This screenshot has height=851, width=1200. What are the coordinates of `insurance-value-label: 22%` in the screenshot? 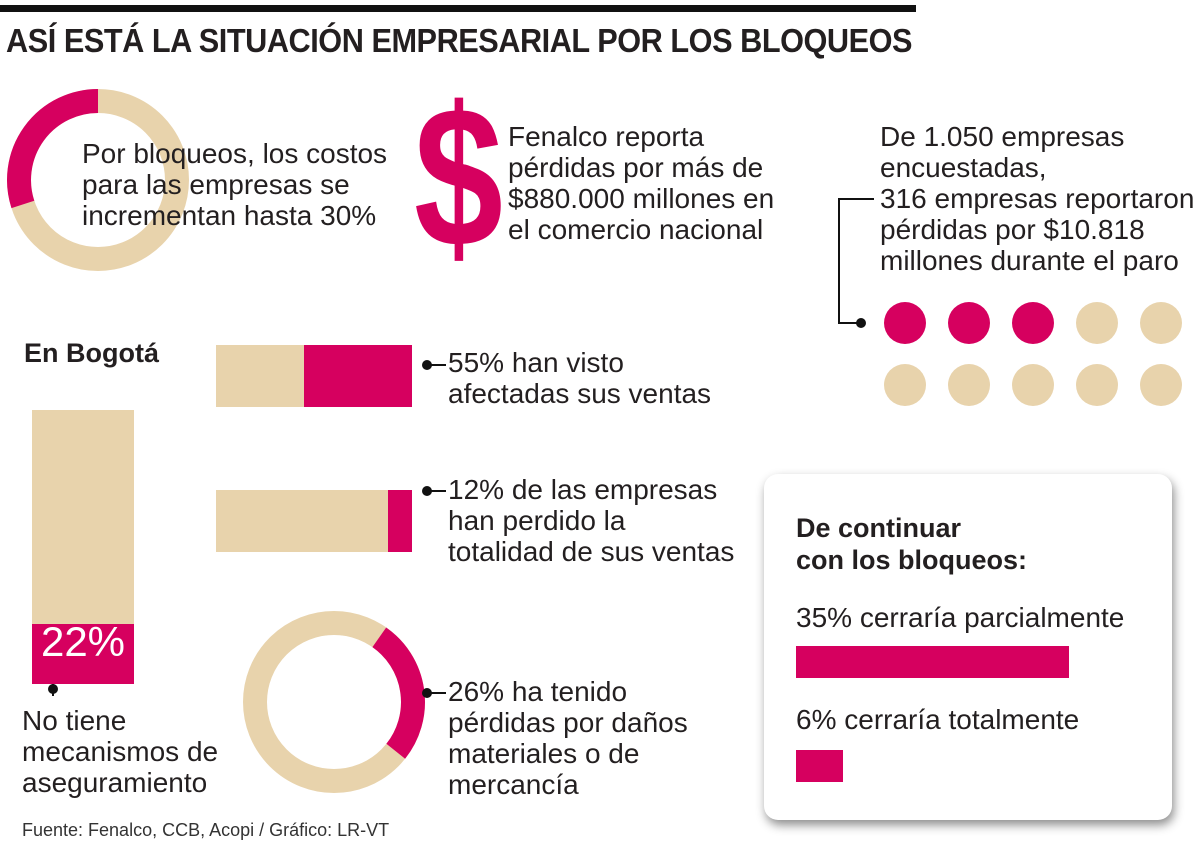 It's located at (83, 641).